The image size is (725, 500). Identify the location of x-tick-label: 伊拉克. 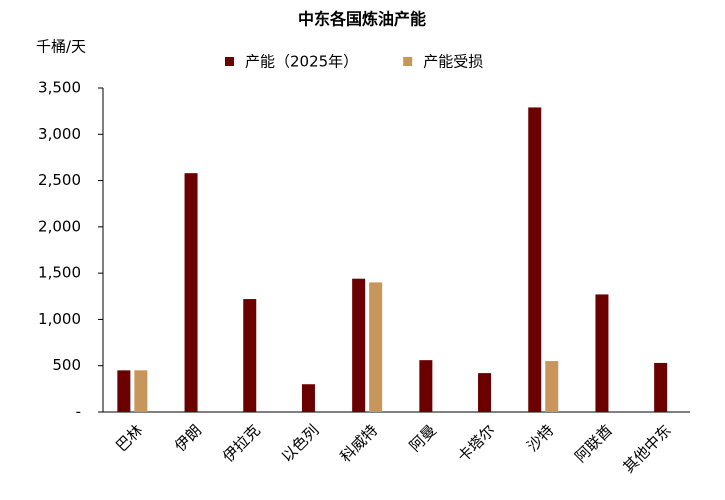
(241, 443).